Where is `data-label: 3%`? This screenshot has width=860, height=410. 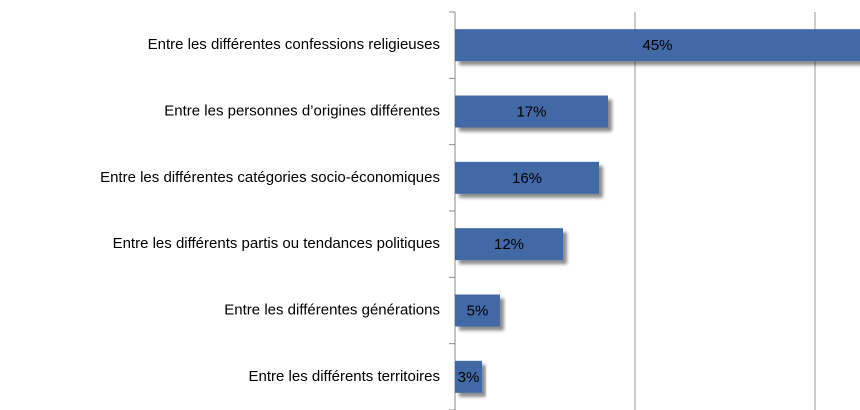
data-label: 3% is located at coordinates (469, 377).